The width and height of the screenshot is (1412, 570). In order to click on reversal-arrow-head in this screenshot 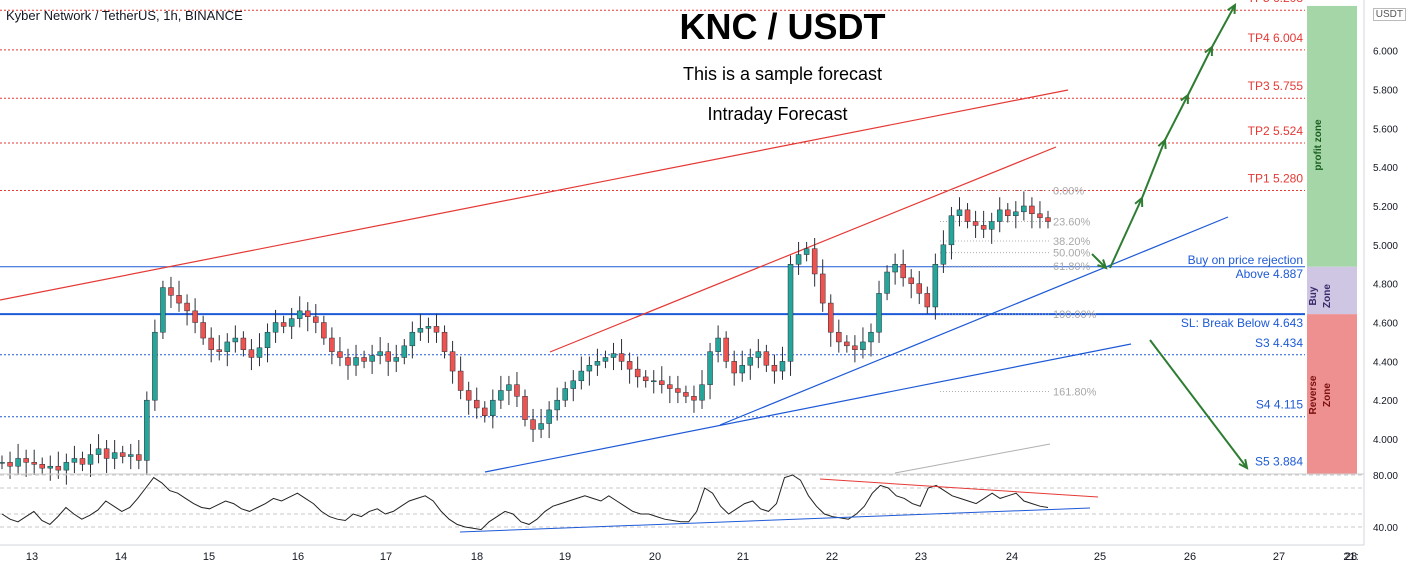, I will do `click(1243, 464)`.